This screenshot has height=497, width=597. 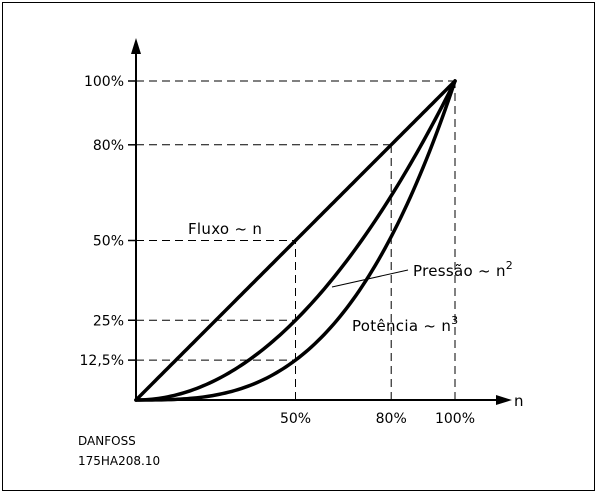 I want to click on x-tick-labels: 50% 80% 100%, so click(x=377, y=419).